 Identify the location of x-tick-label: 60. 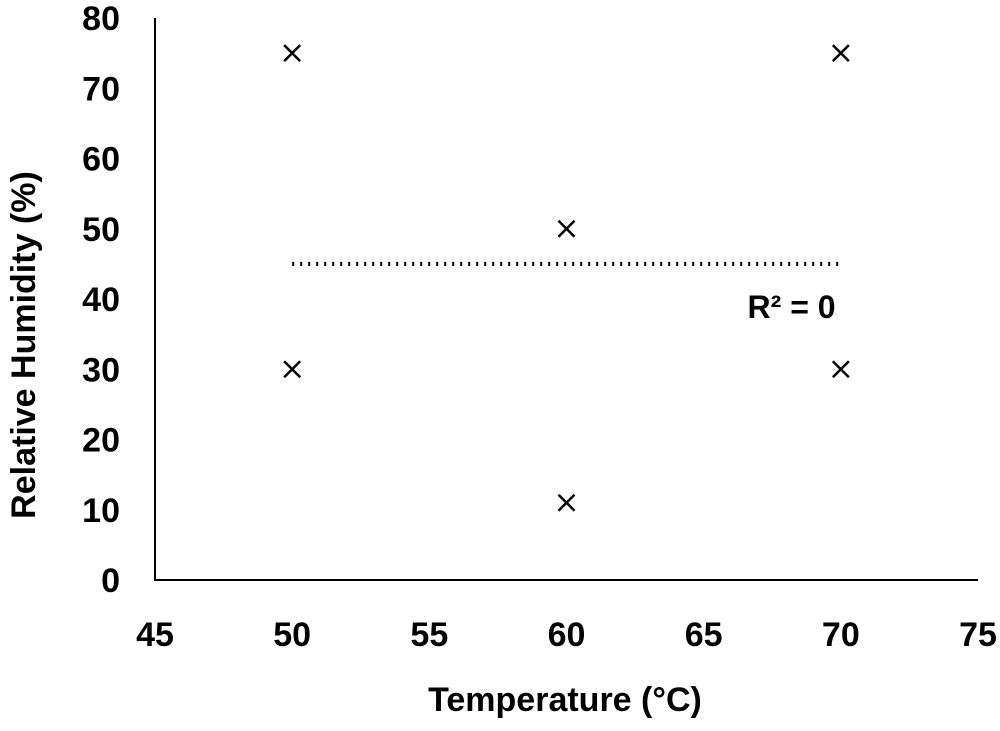
(567, 635).